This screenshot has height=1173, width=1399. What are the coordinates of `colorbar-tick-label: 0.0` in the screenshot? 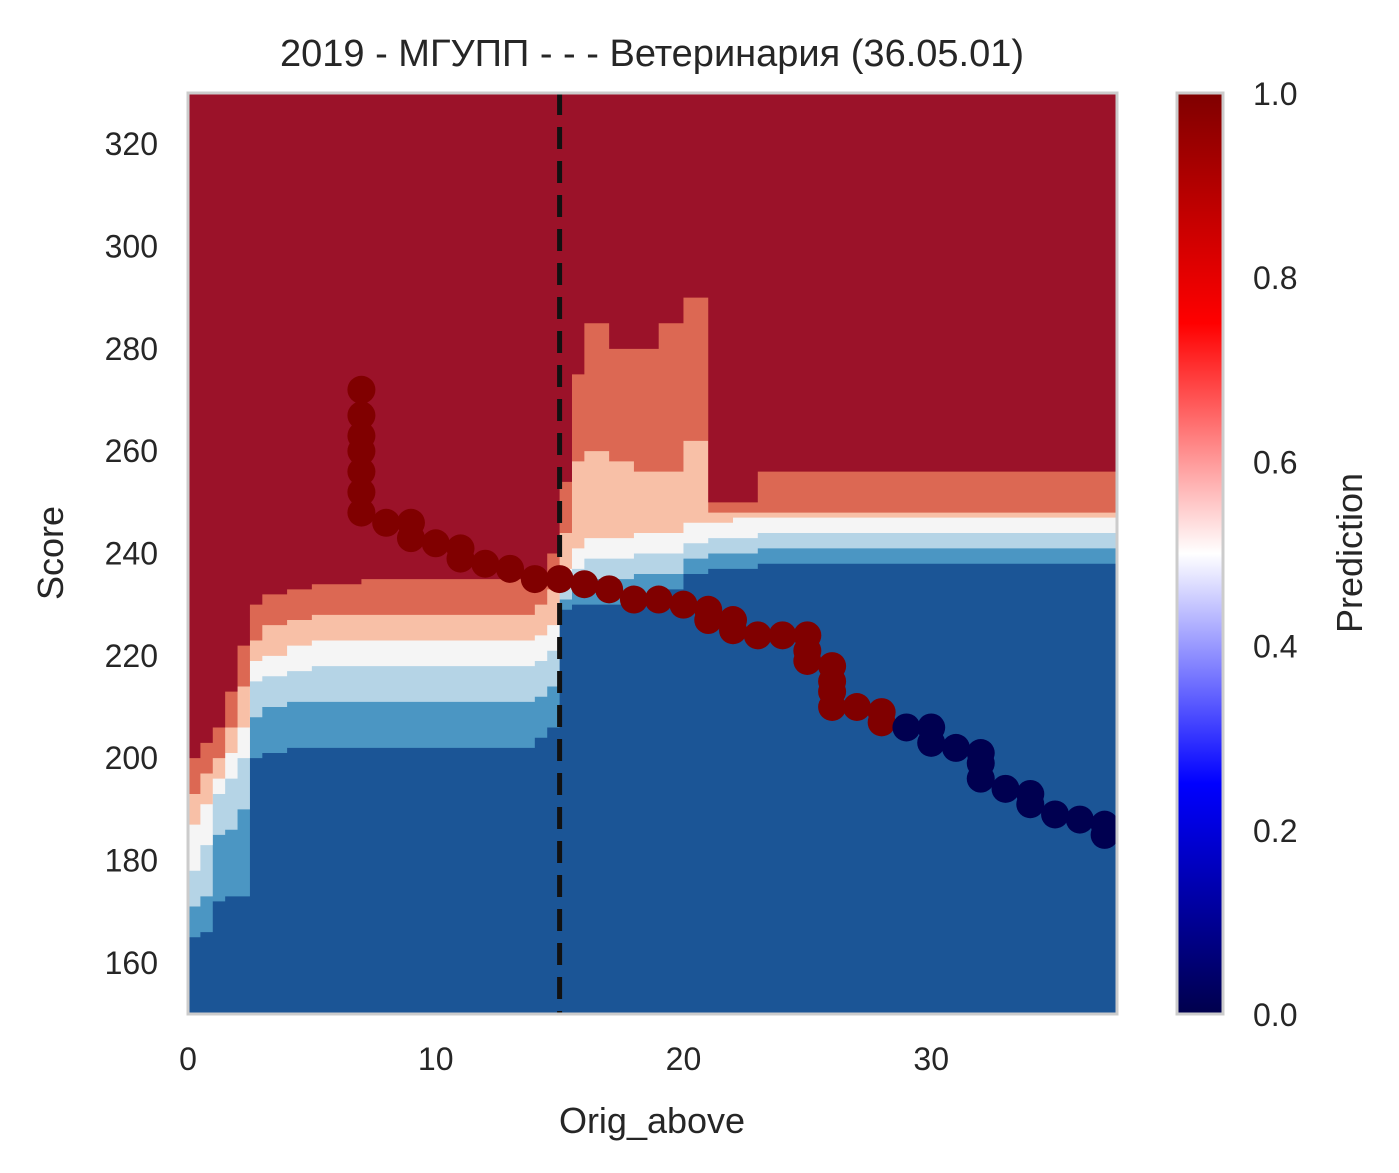 It's located at (1275, 1015).